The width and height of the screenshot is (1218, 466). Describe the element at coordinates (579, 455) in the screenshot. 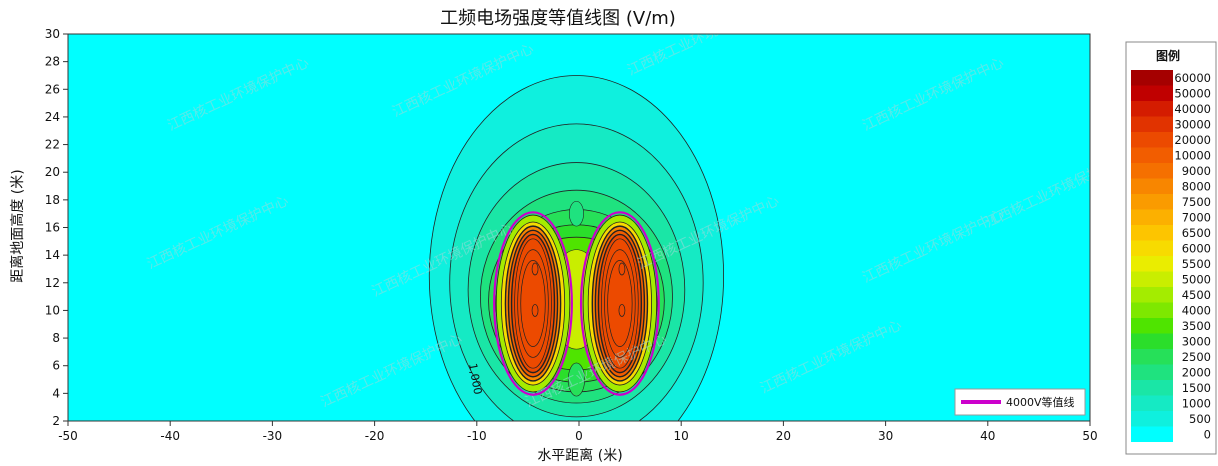

I see `x-axis-title: 水平距离 (米)` at that location.